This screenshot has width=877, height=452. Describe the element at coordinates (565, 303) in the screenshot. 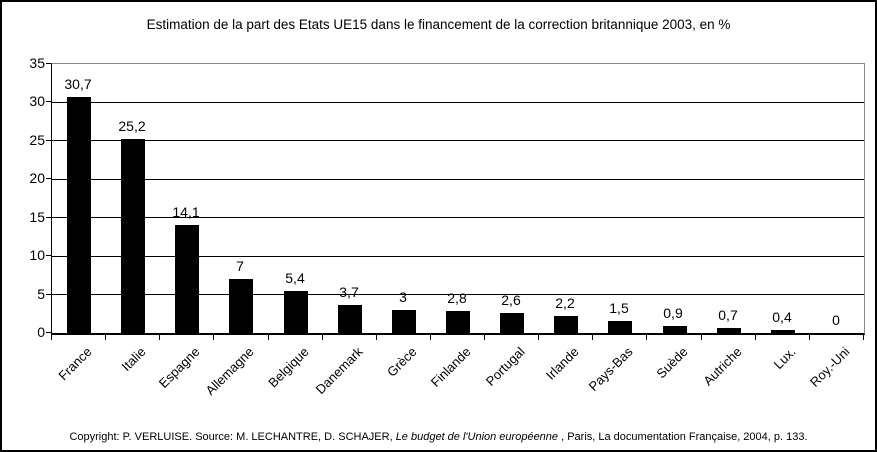

I see `bar-value-label: 2,2` at that location.